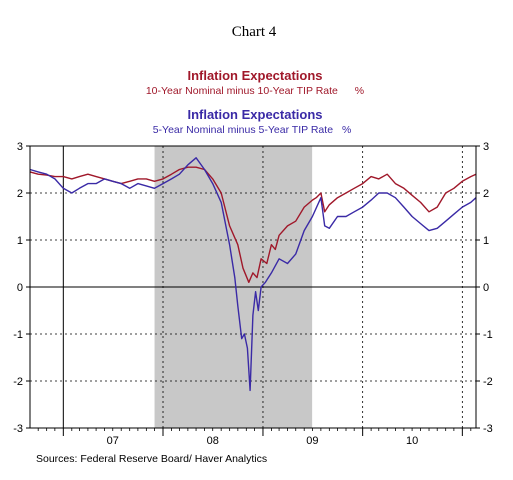 This screenshot has width=513, height=480. Describe the element at coordinates (20, 147) in the screenshot. I see `y-tick-label-left: 3` at that location.